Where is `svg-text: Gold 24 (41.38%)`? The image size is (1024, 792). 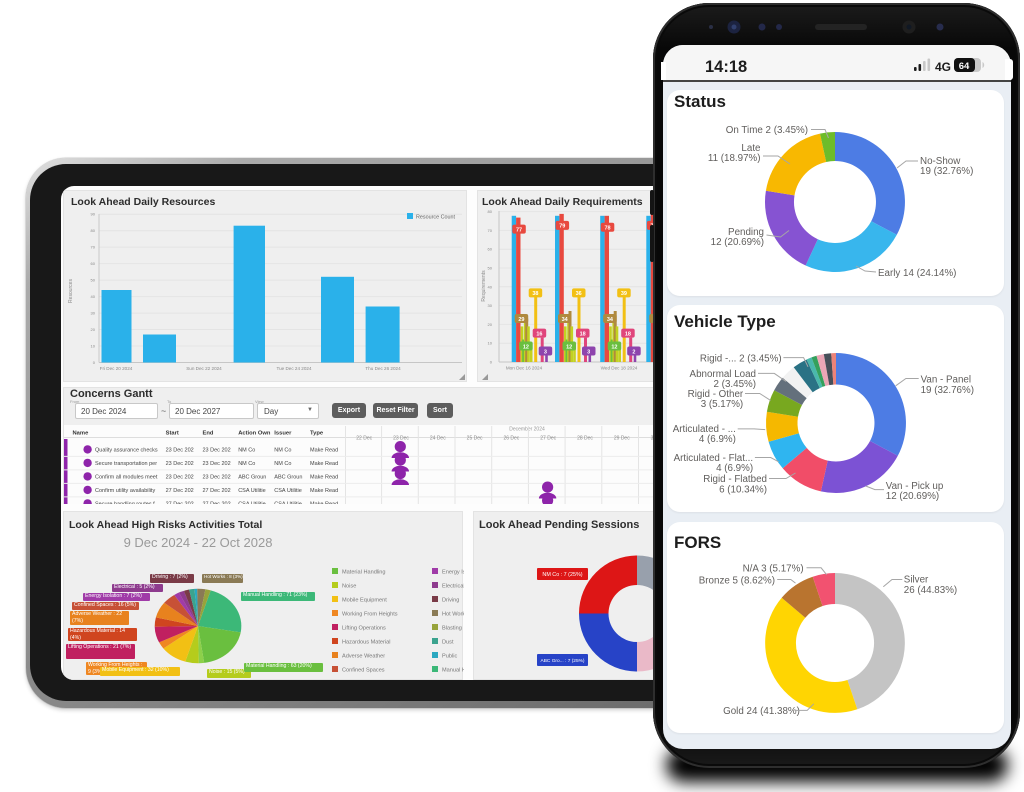 svg-text: Gold 24 (41.38%) is located at coordinates (761, 711).